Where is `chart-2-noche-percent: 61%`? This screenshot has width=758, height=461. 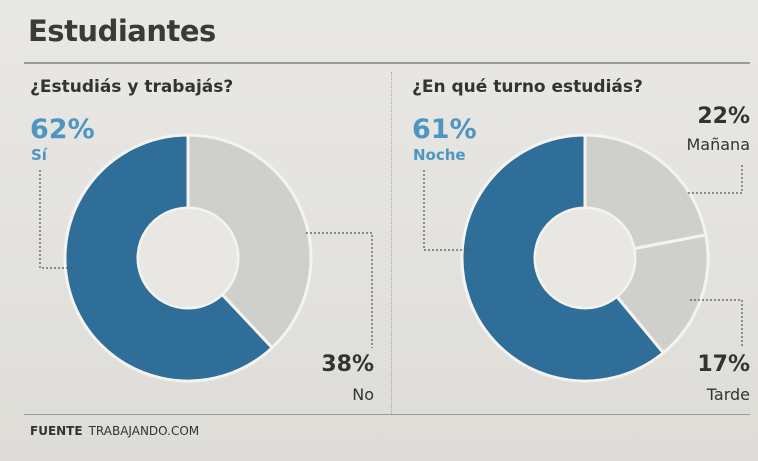 chart-2-noche-percent: 61% is located at coordinates (444, 129).